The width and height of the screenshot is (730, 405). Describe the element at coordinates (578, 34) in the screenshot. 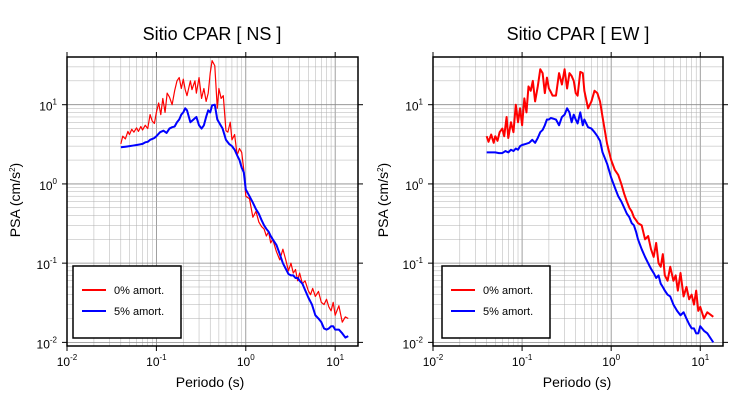

I see `chart-title: Sitio CPAR [ EW ]` at that location.